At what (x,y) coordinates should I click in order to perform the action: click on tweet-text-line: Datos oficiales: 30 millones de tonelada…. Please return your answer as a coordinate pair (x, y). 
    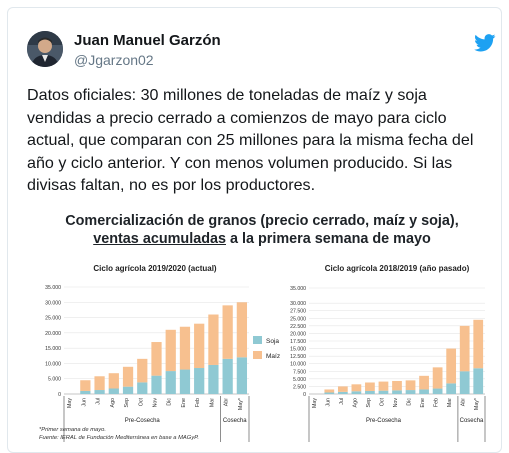
    Looking at the image, I should click on (227, 95).